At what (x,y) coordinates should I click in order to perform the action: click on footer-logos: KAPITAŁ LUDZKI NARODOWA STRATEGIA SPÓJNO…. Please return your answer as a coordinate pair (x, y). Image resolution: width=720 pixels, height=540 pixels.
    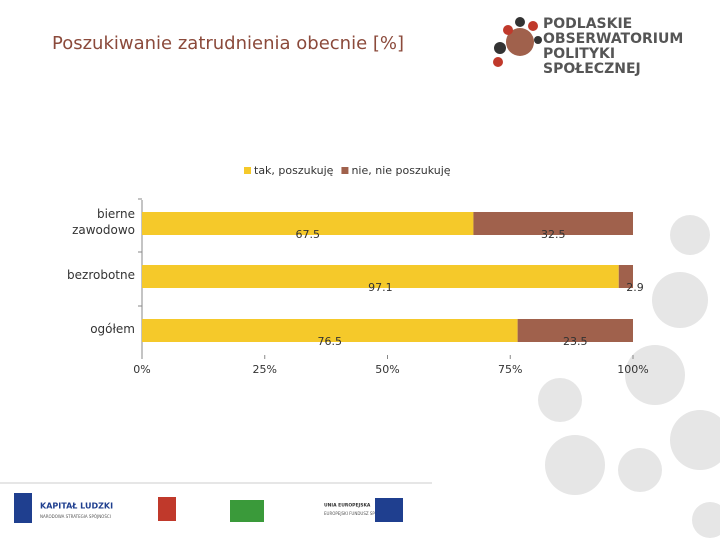
    Looking at the image, I should click on (208, 508).